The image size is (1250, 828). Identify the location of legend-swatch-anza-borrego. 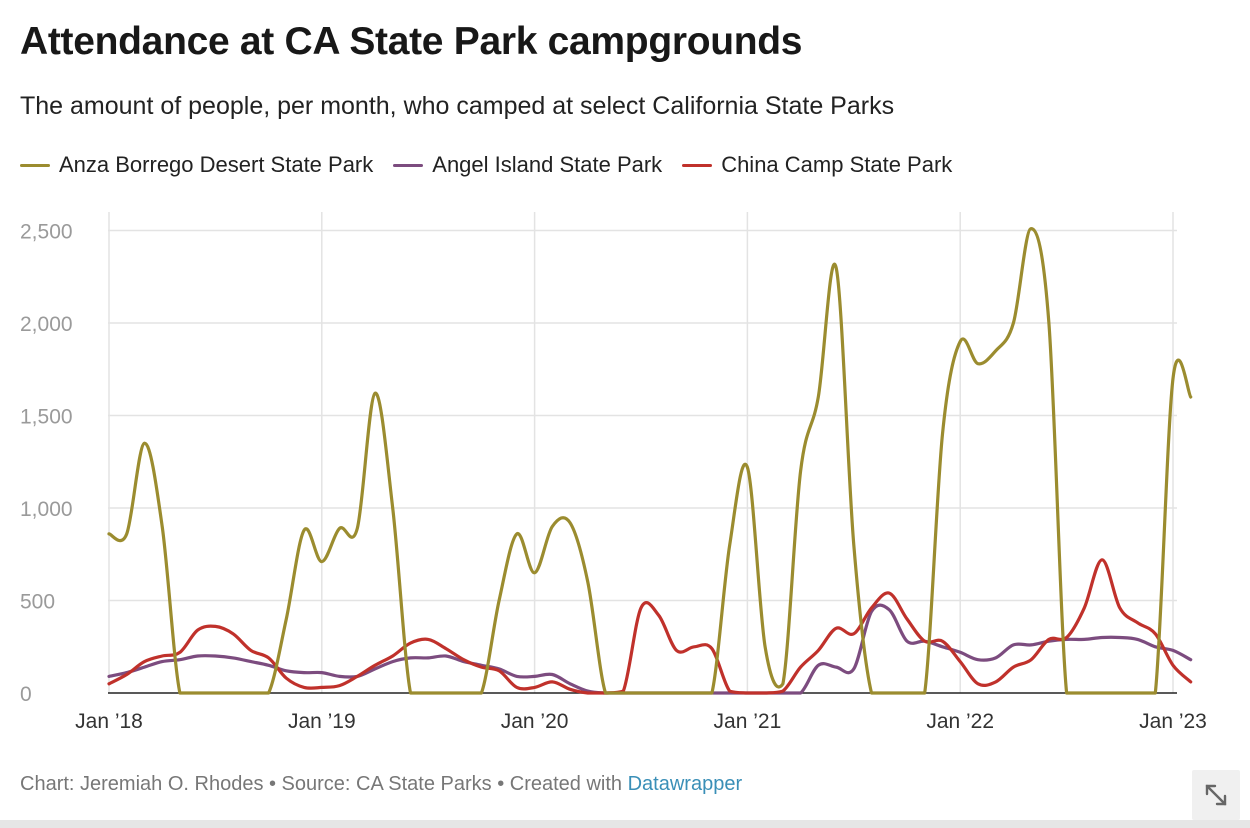
(35, 165).